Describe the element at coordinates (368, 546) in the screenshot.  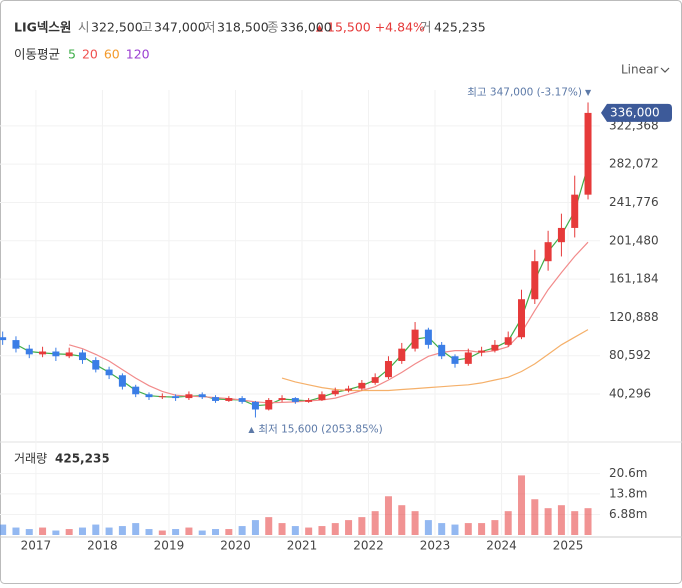
I see `x-tick-label: 2022` at that location.